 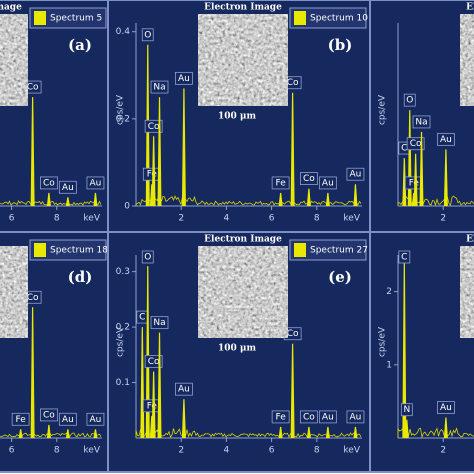 What do you see at coordinates (123, 383) in the screenshot?
I see `y-tick-label: 0.1` at bounding box center [123, 383].